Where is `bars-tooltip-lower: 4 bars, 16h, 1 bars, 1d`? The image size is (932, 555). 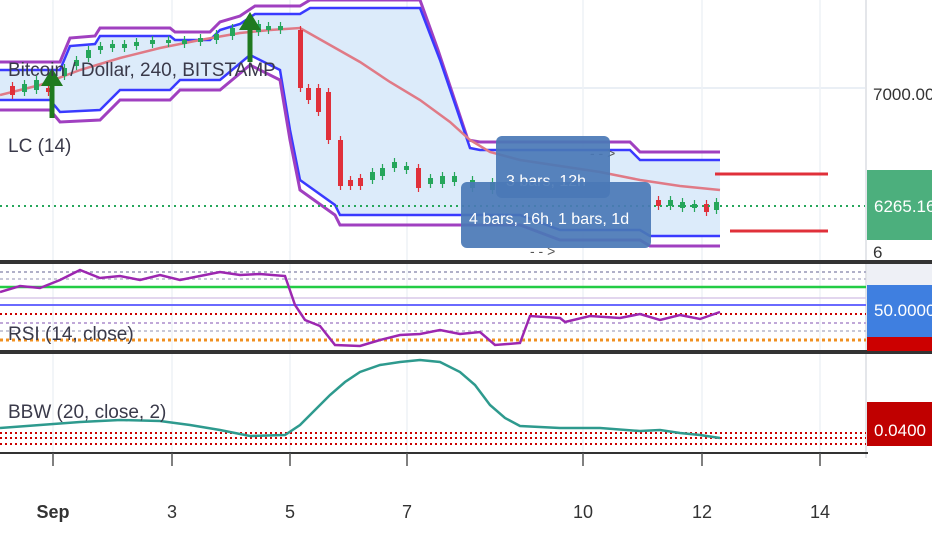 bars-tooltip-lower: 4 bars, 16h, 1 bars, 1d is located at coordinates (556, 215).